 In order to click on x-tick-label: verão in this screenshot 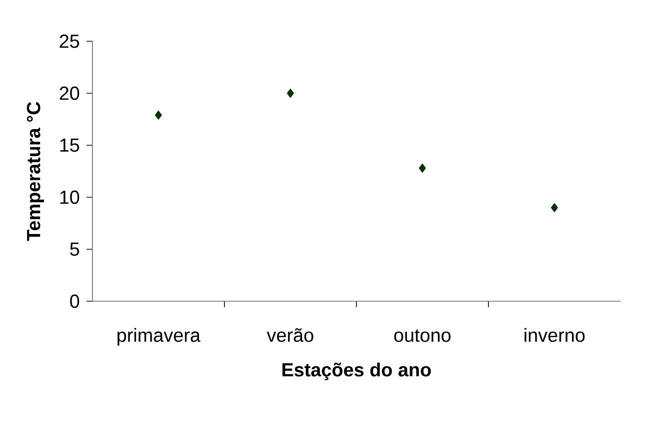, I will do `click(290, 335)`.